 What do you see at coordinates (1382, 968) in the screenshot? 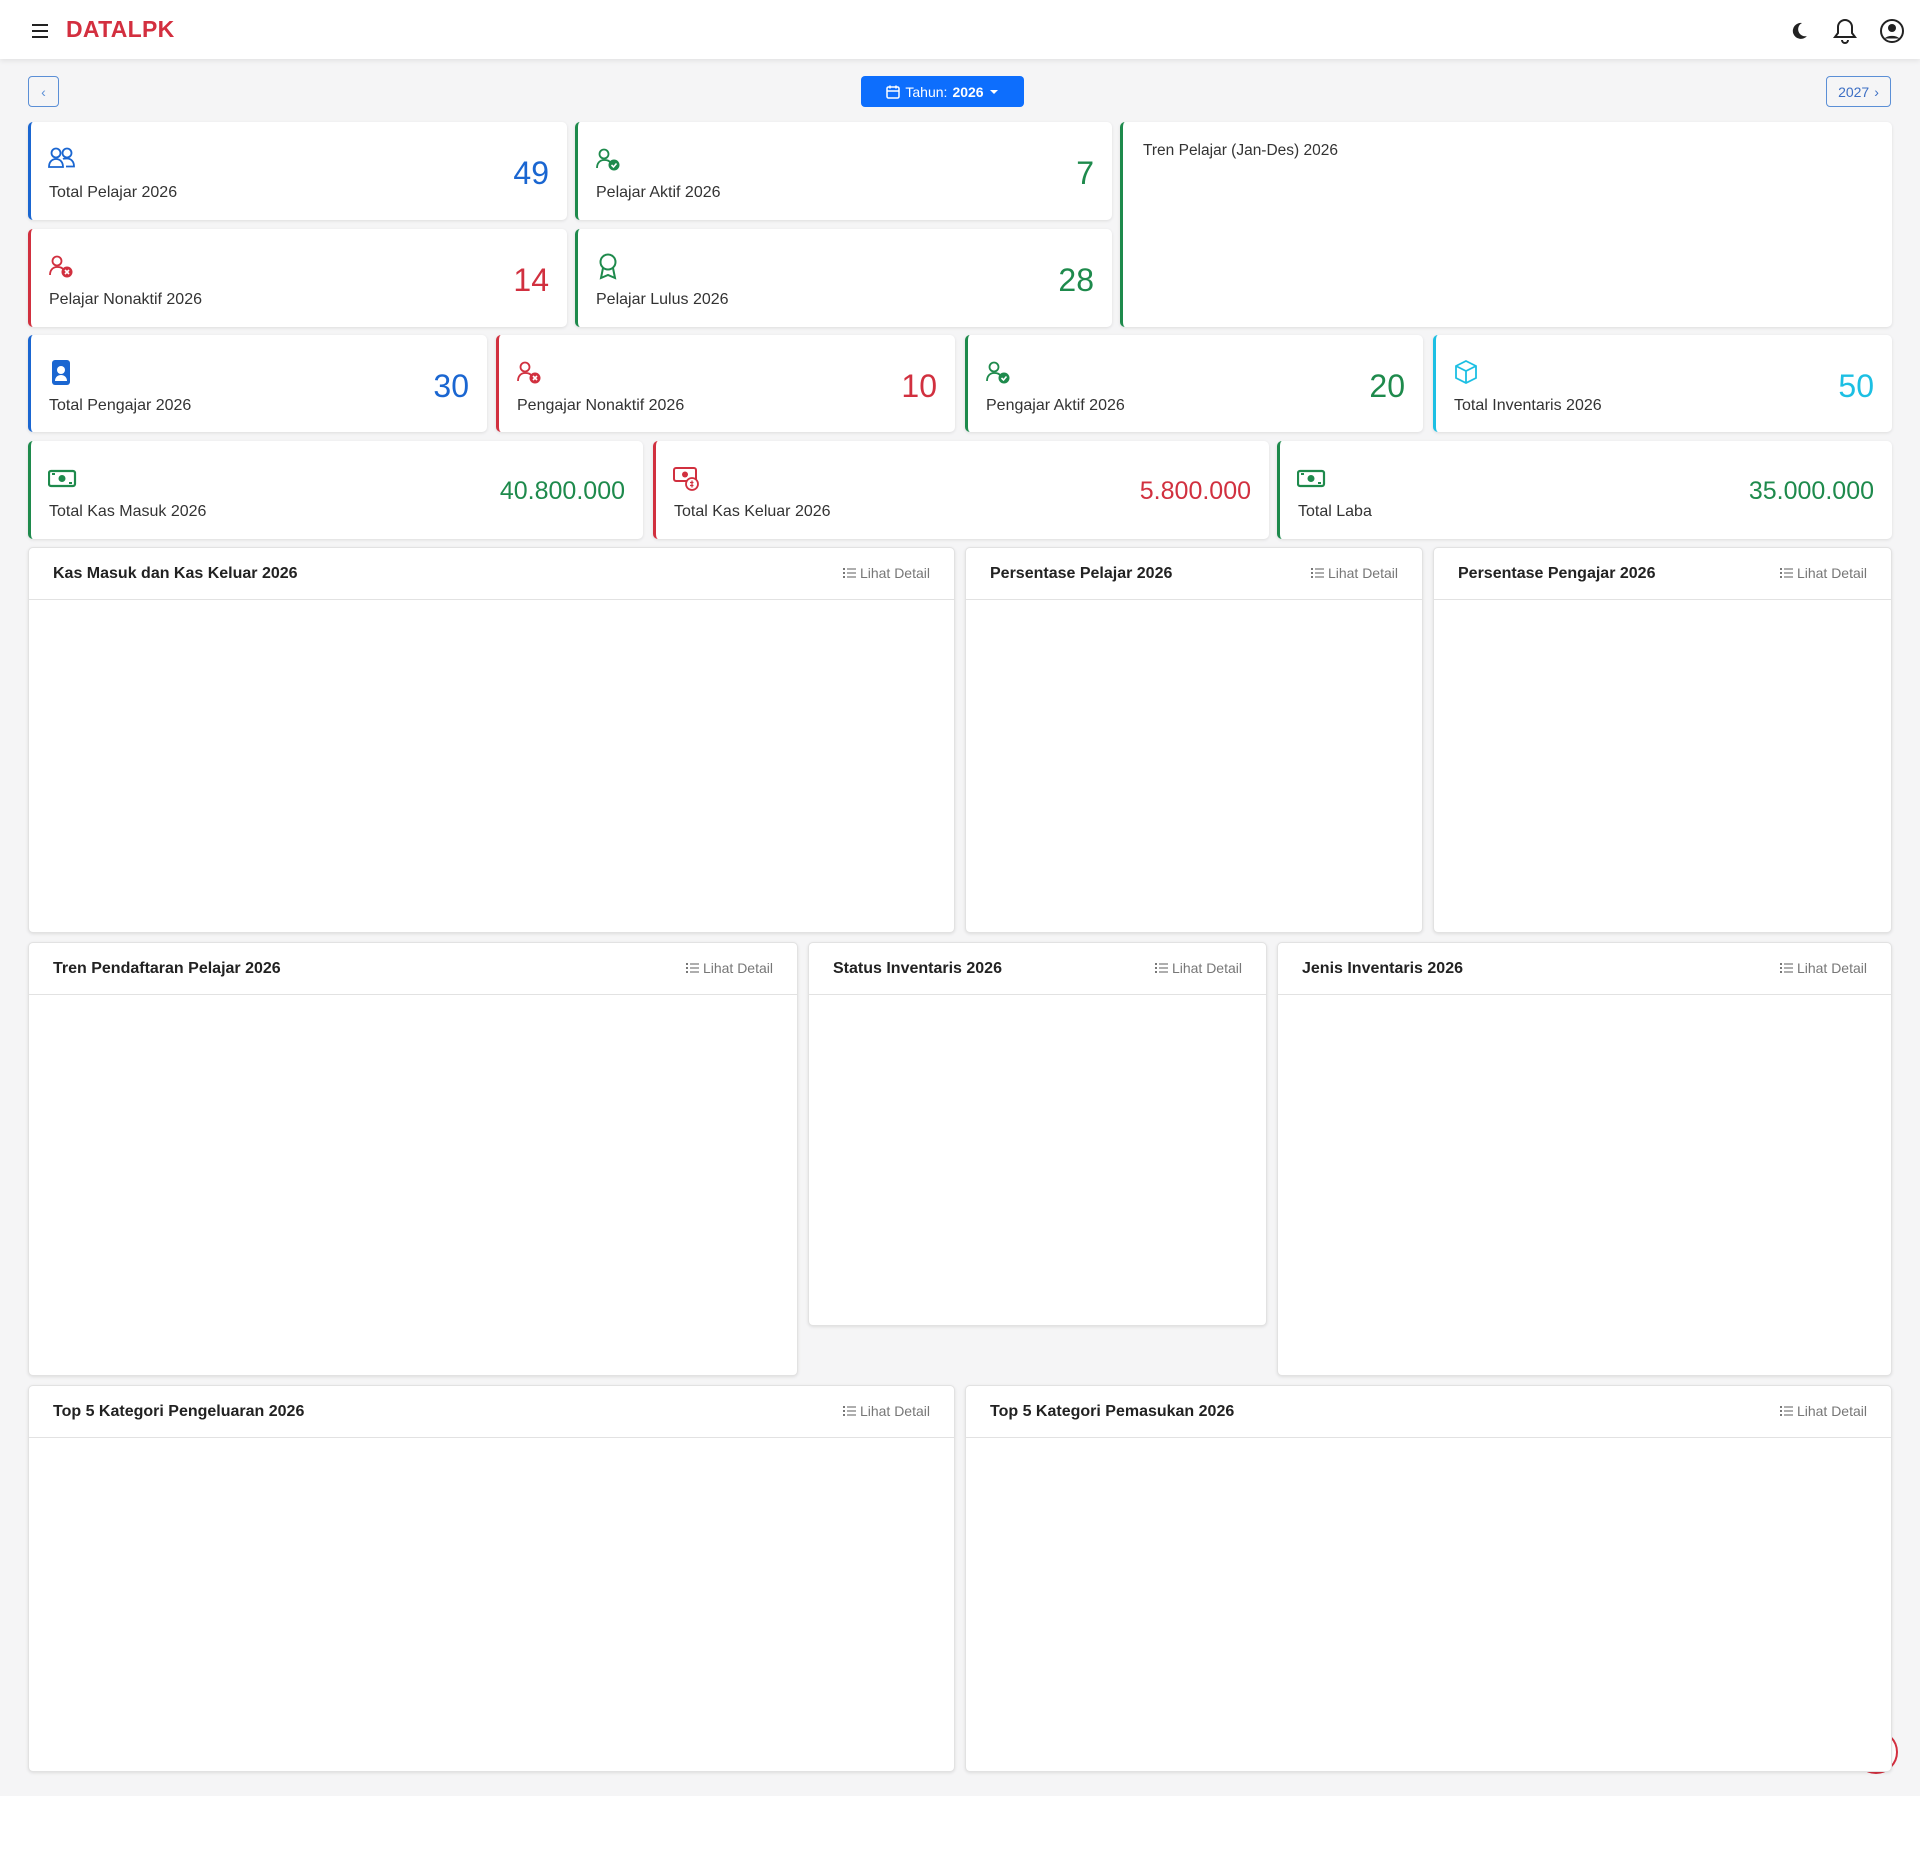
I see `panel-title: Jenis Inventaris 2026` at bounding box center [1382, 968].